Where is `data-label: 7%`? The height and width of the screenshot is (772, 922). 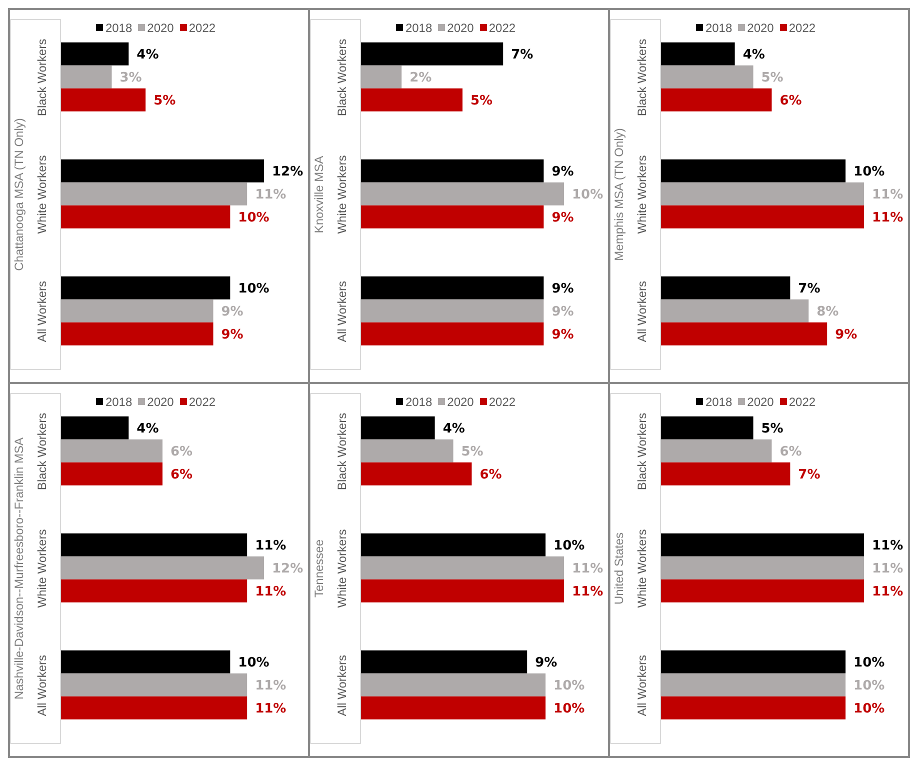
data-label: 7% is located at coordinates (809, 289).